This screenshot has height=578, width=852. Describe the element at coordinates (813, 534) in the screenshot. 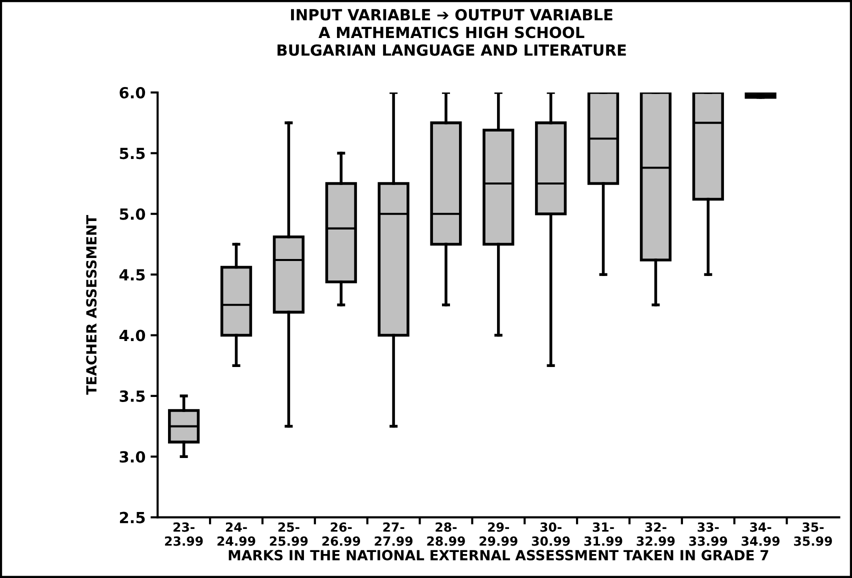

I see `x-tick-label: 35- 35.99` at that location.